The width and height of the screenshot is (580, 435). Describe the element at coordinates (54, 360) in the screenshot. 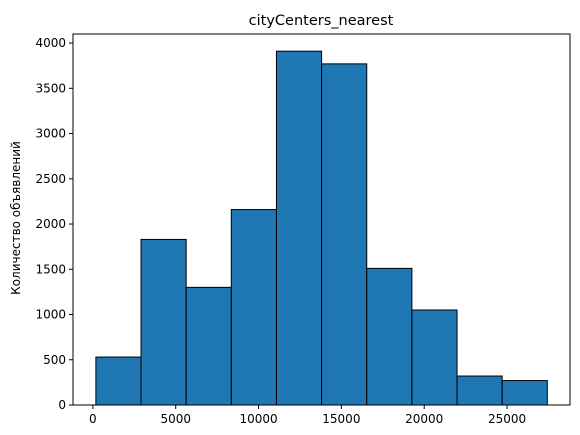

I see `y-tick-label: 500` at that location.